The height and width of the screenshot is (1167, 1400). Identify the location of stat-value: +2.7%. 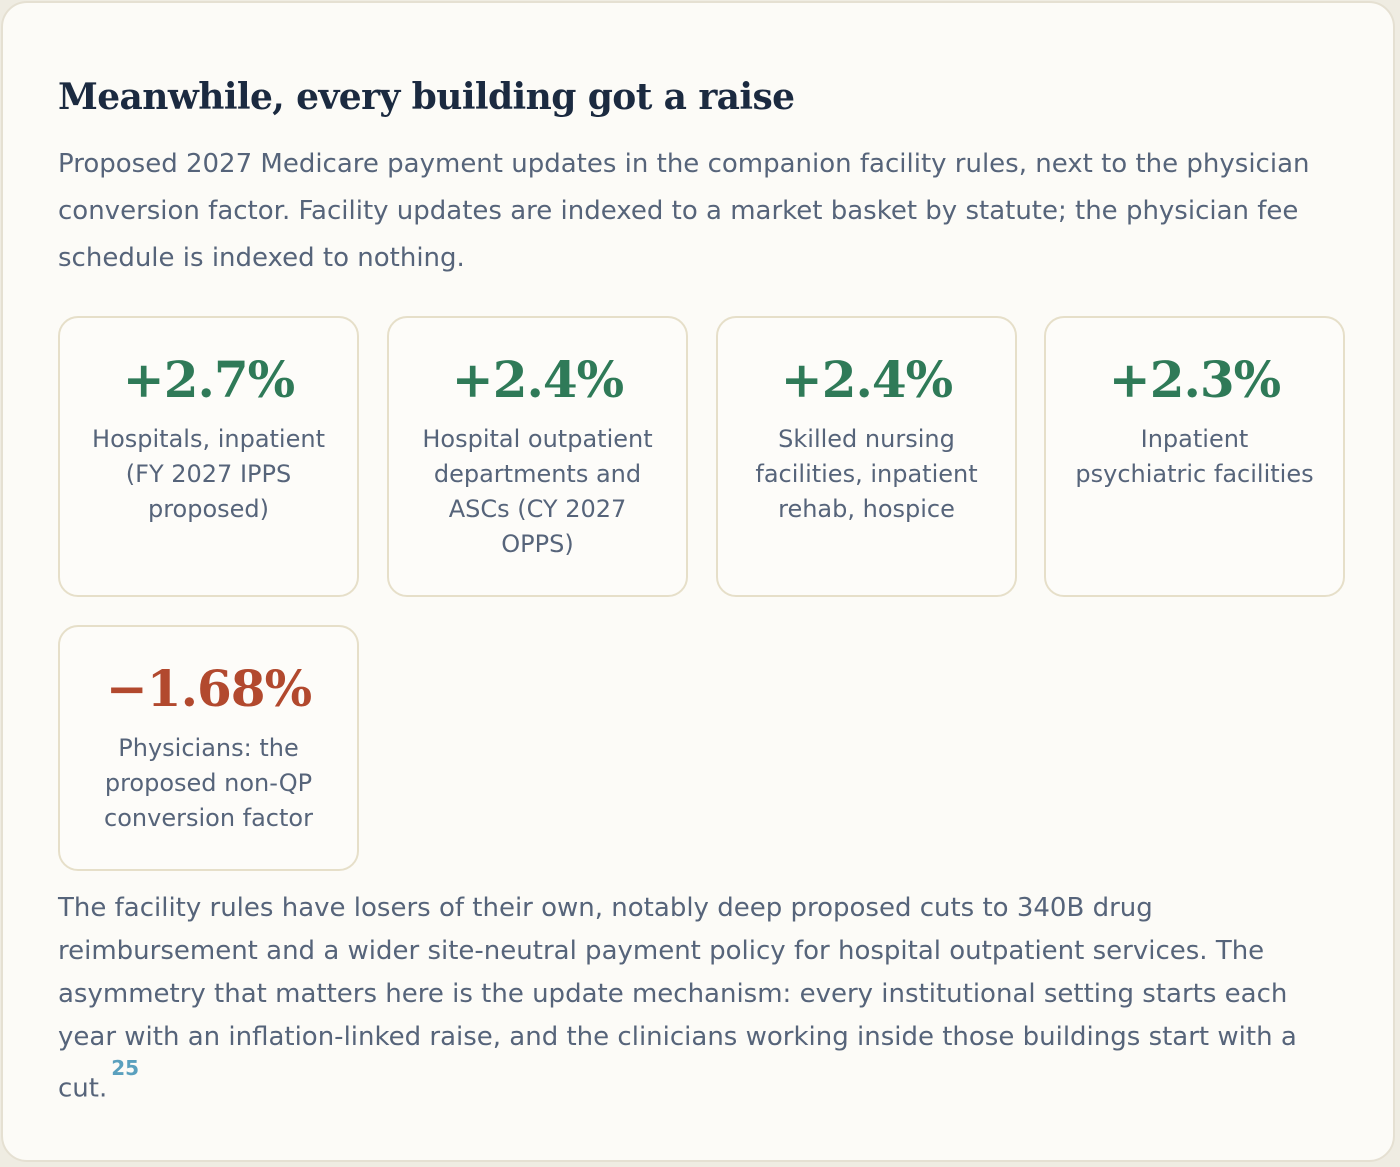
(208, 379).